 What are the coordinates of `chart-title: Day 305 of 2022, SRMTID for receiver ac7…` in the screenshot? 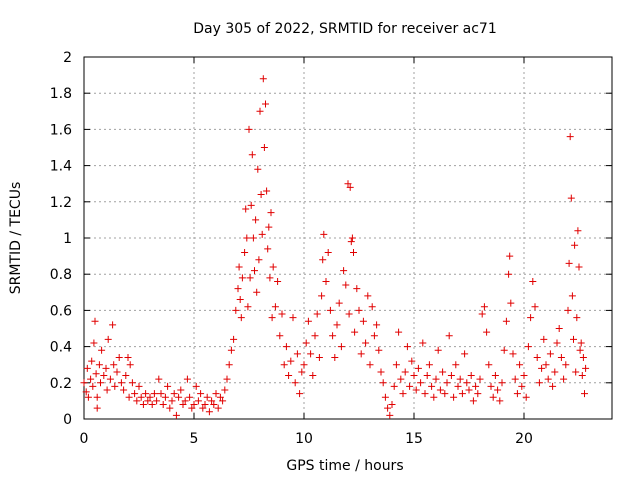 It's located at (345, 29).